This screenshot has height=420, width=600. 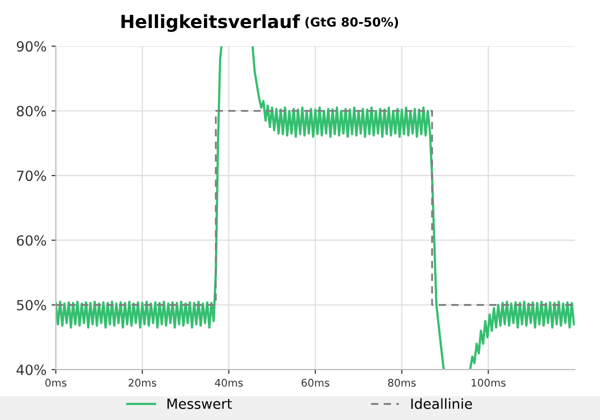 I want to click on legend-label: Messwert, so click(x=200, y=404).